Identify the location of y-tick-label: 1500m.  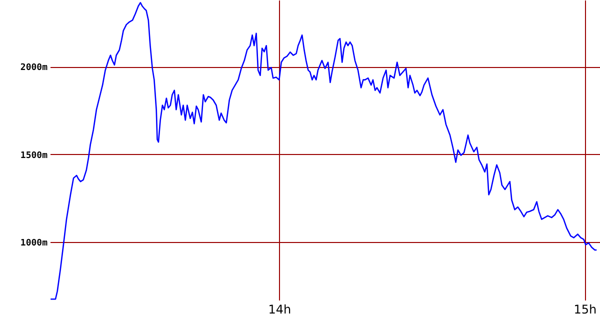
(34, 155).